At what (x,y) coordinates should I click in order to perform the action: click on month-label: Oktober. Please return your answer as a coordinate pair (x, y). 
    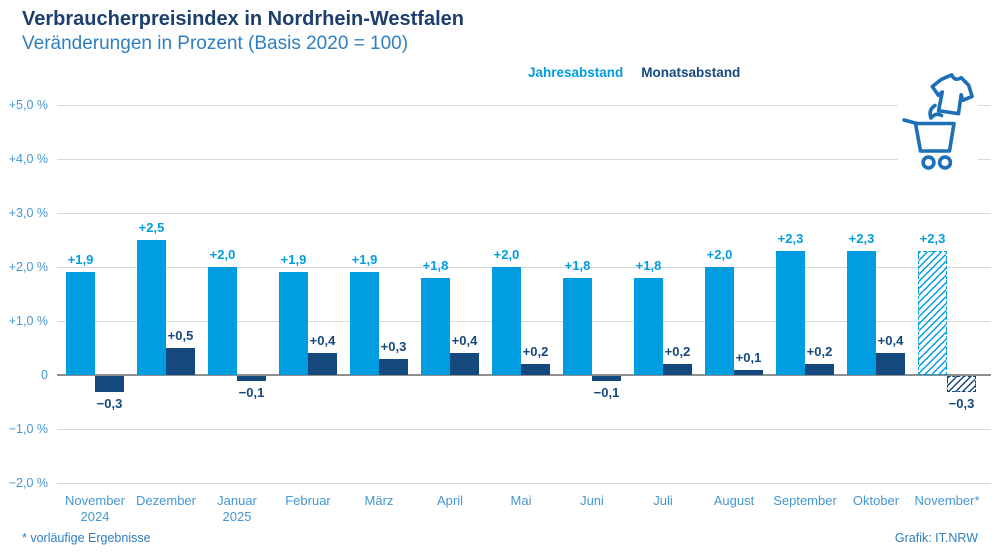
    Looking at the image, I should click on (876, 500).